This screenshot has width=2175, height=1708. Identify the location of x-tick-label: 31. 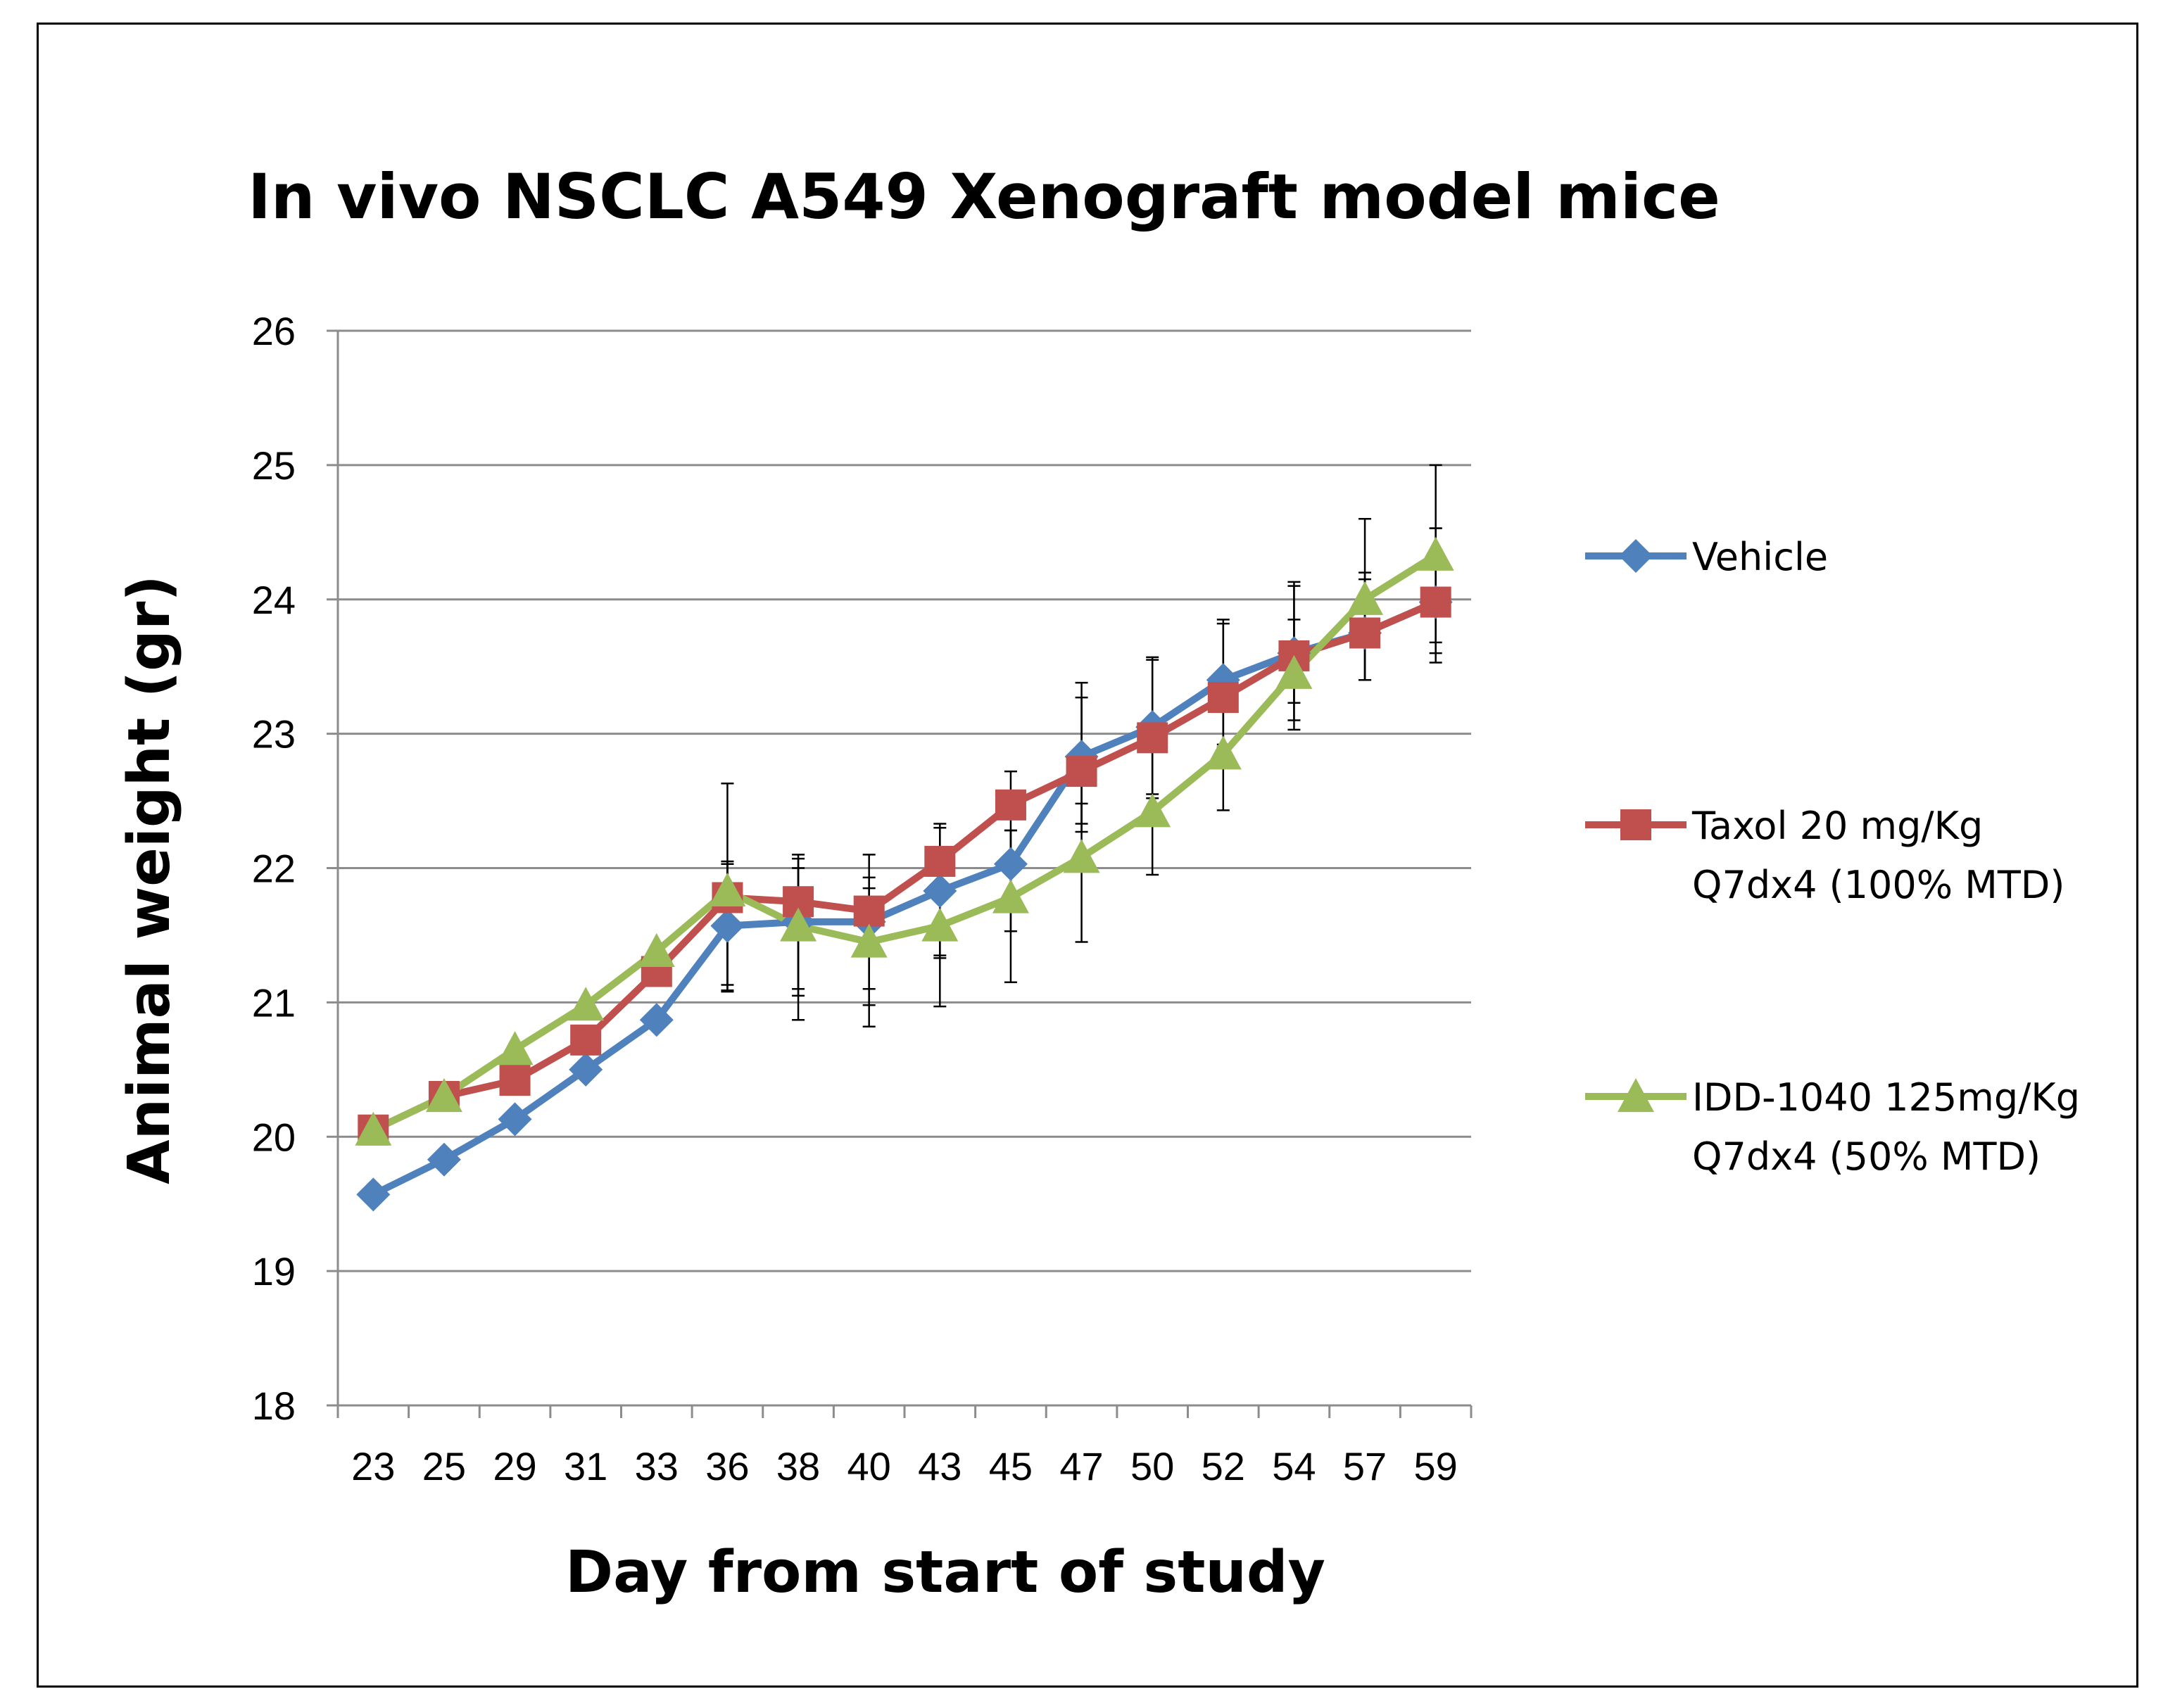
(585, 1466).